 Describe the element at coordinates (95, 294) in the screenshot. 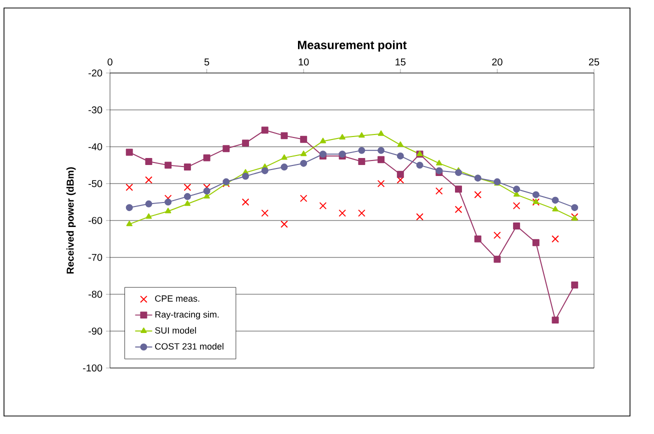

I see `y-tick-label: -80` at that location.